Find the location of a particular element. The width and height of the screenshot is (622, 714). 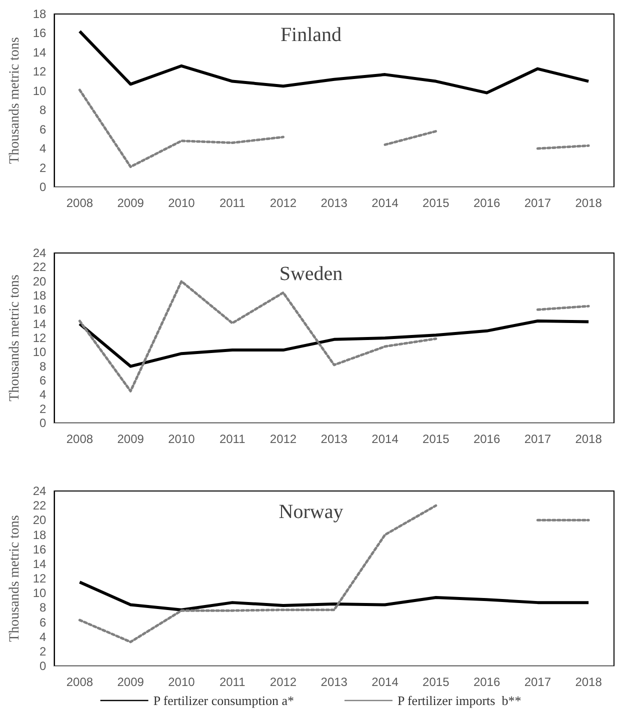

text: Sweden is located at coordinates (311, 274).